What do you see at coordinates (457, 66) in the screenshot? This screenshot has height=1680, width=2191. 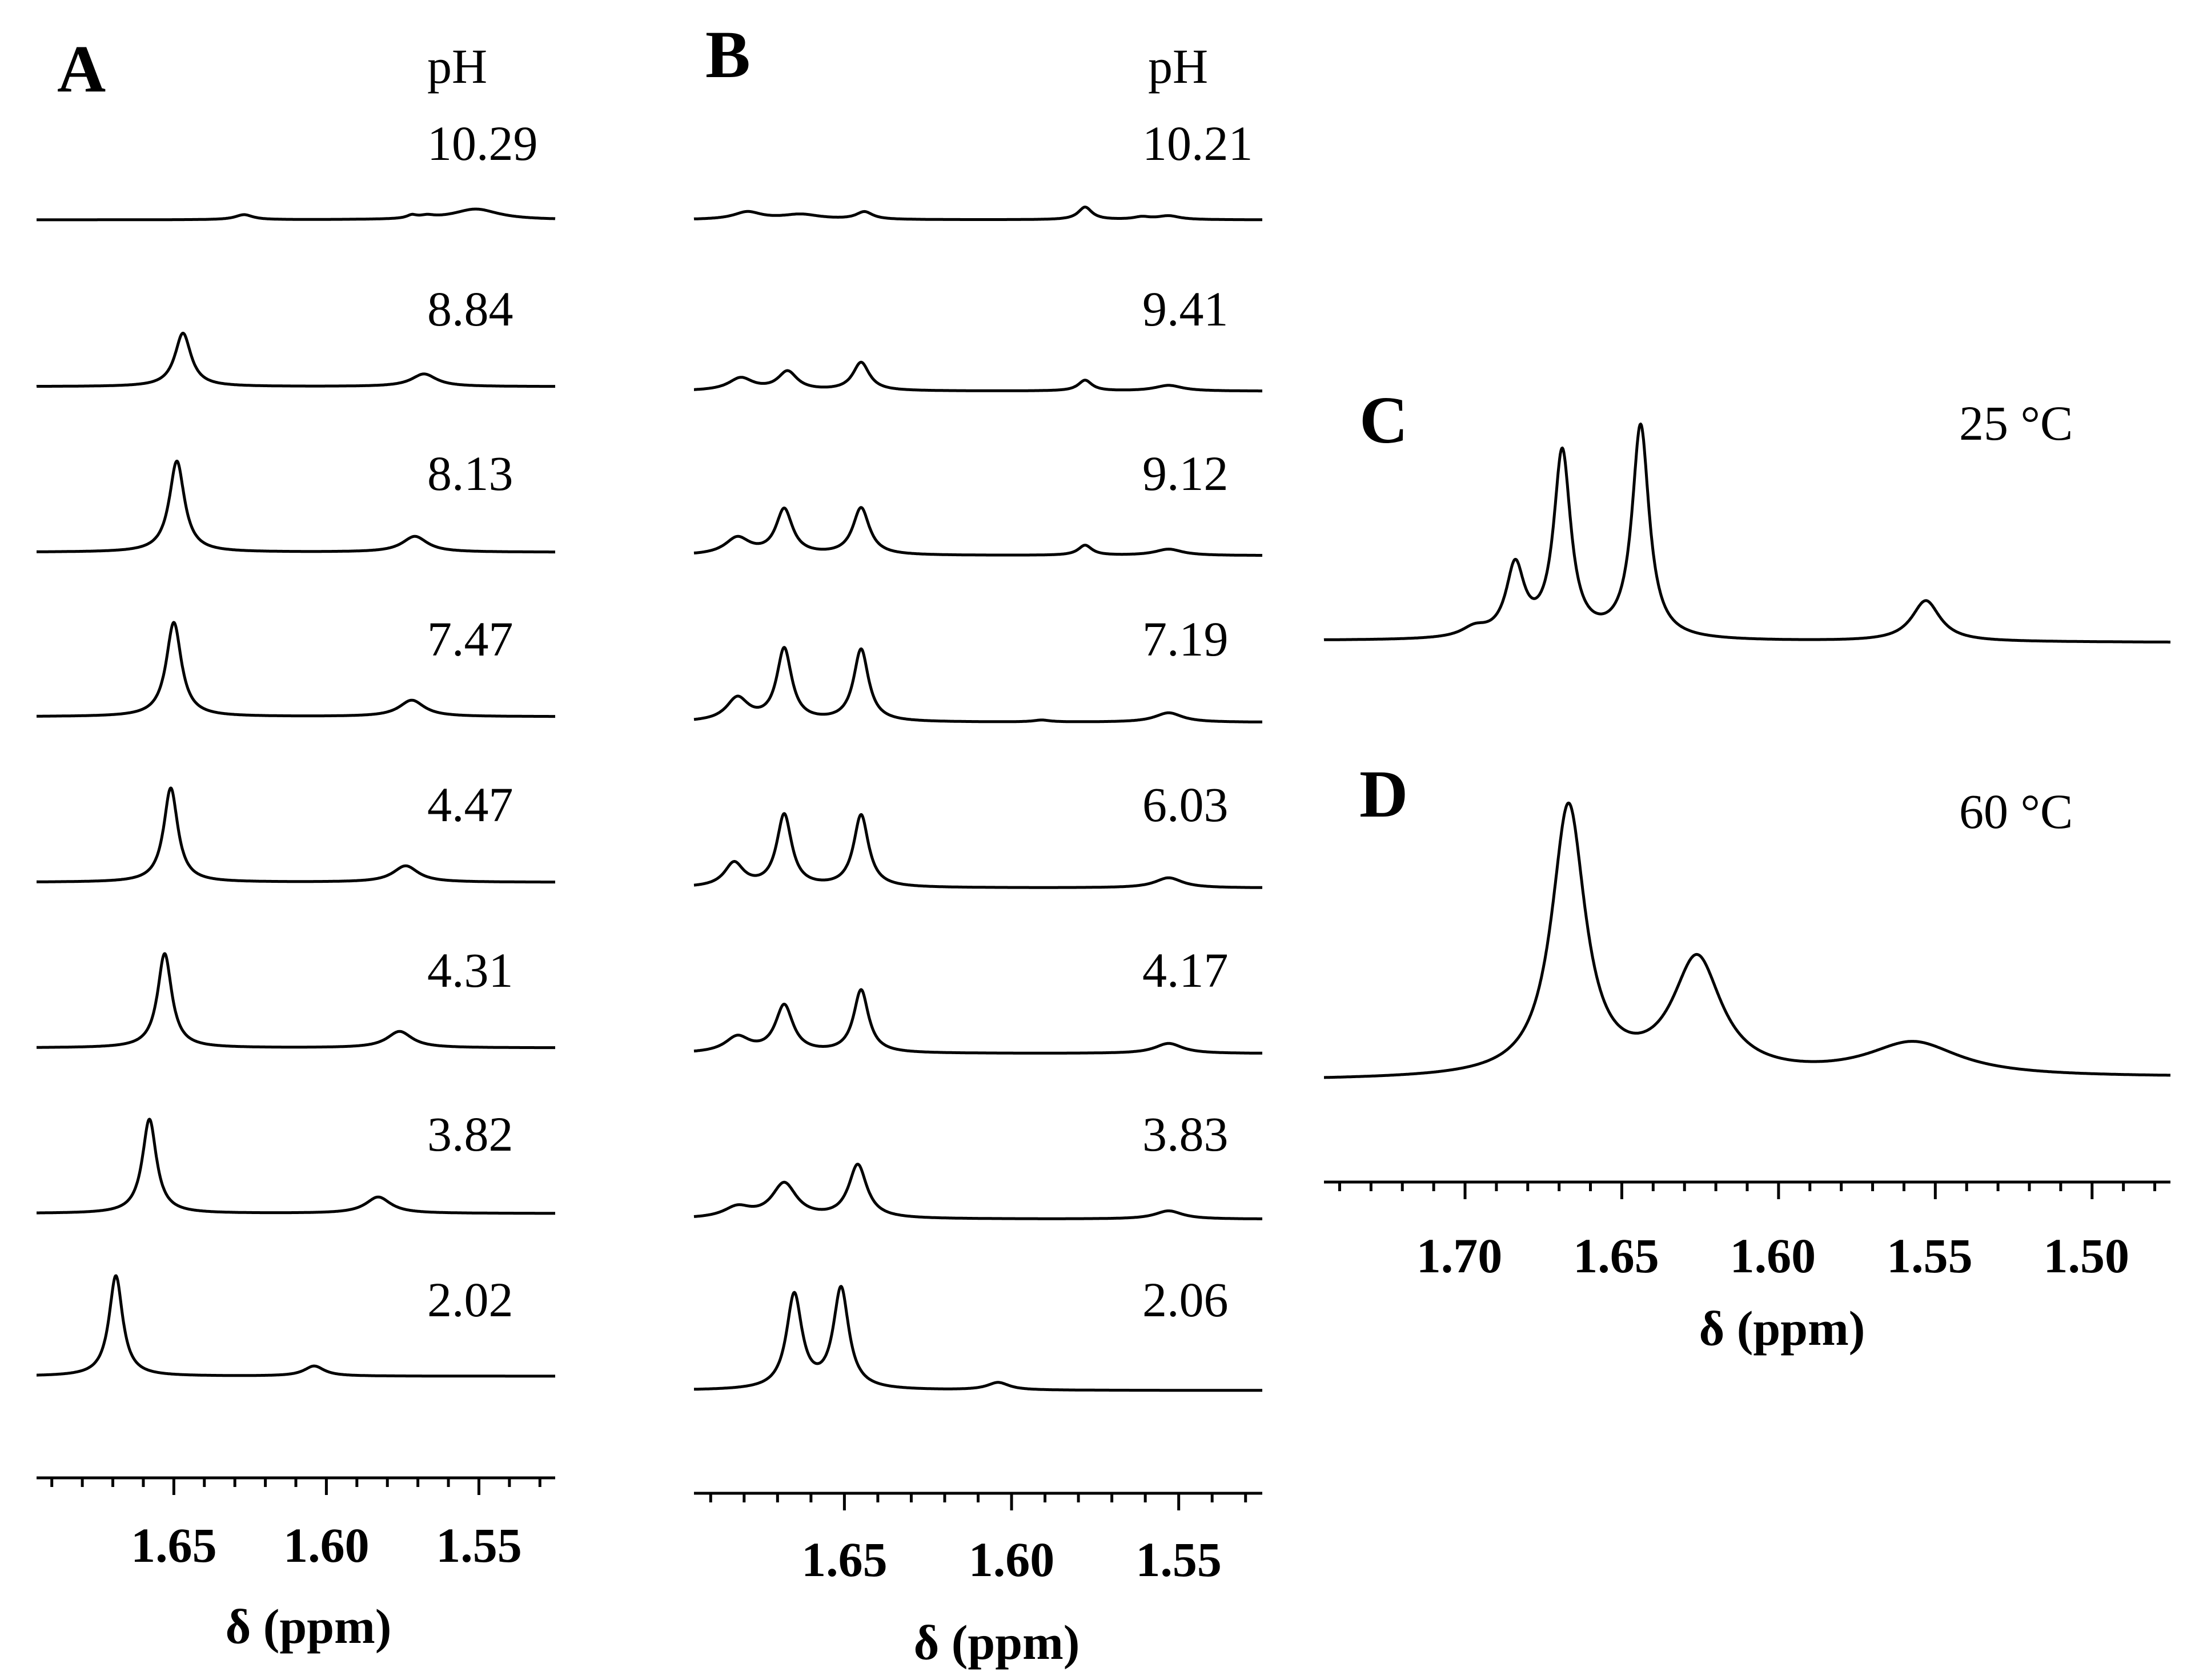 I see `panel-a-ph-header: pH` at bounding box center [457, 66].